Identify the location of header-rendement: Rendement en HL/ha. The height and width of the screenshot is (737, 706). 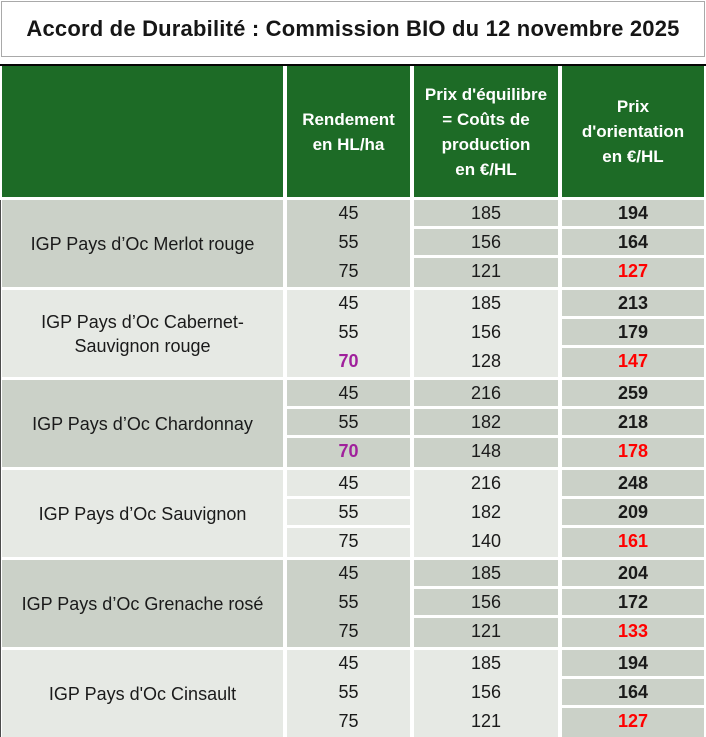
(348, 131).